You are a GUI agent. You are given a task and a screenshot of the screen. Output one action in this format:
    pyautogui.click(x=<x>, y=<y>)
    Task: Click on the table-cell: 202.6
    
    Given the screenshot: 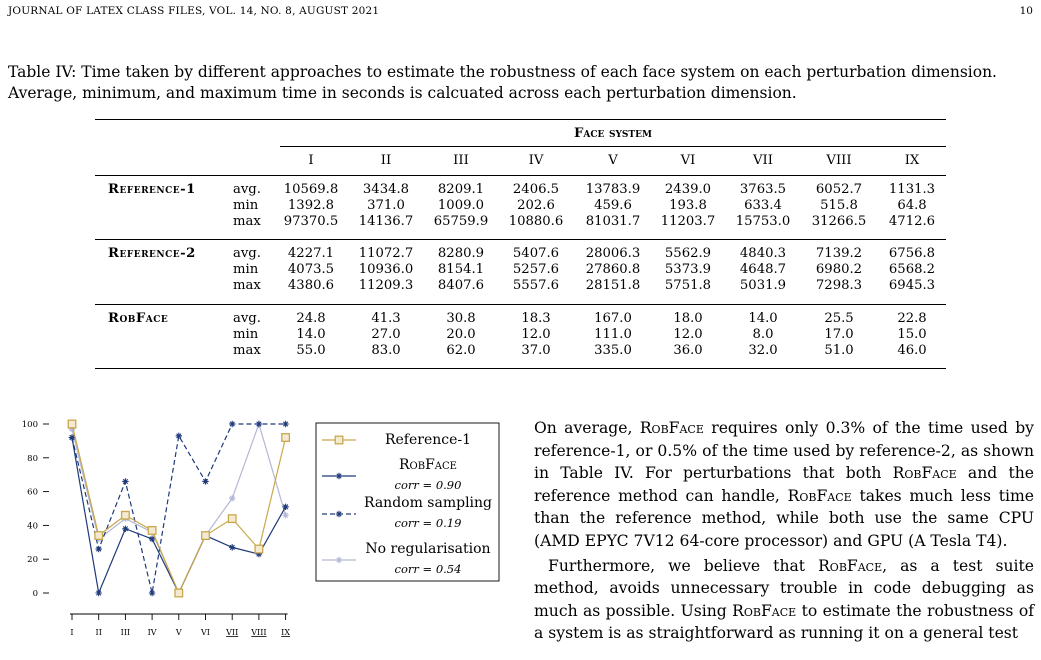 What is the action you would take?
    pyautogui.click(x=536, y=205)
    